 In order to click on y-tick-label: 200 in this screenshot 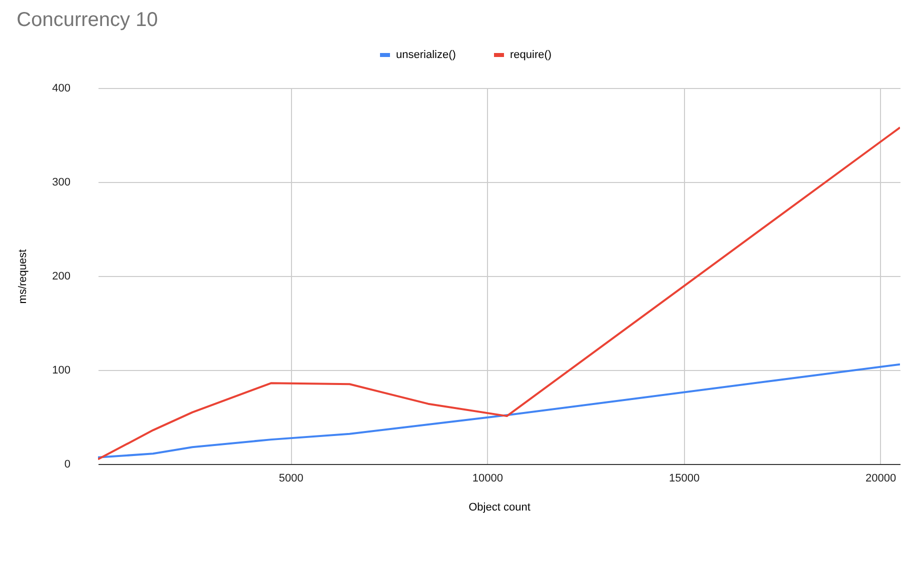, I will do `click(61, 276)`.